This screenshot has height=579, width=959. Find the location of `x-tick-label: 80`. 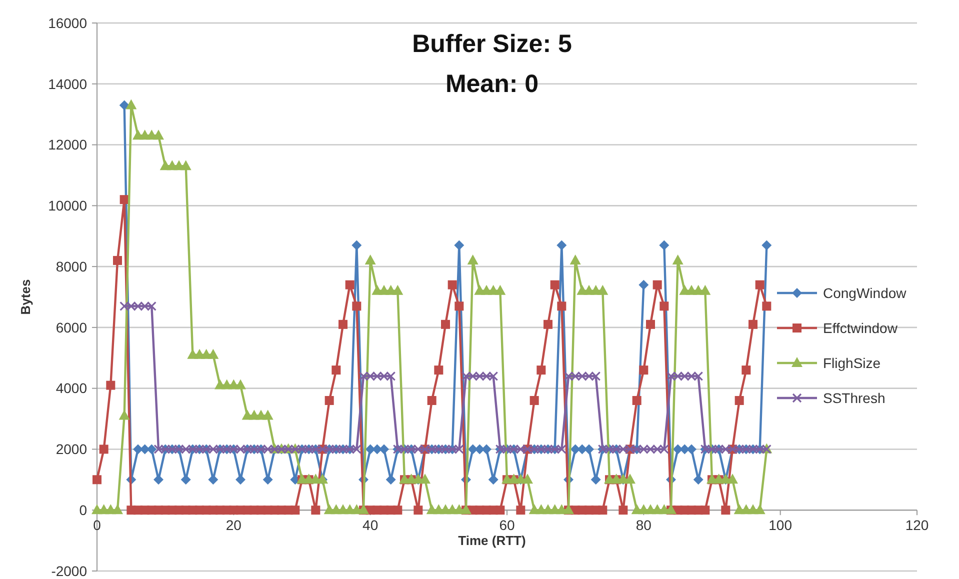

x-tick-label: 80 is located at coordinates (644, 525).